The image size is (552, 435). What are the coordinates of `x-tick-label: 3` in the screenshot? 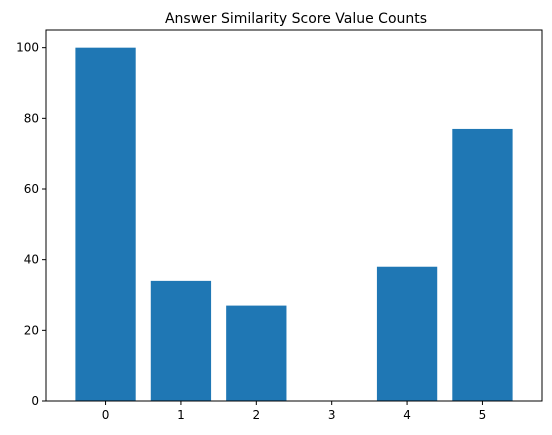 It's located at (332, 415).